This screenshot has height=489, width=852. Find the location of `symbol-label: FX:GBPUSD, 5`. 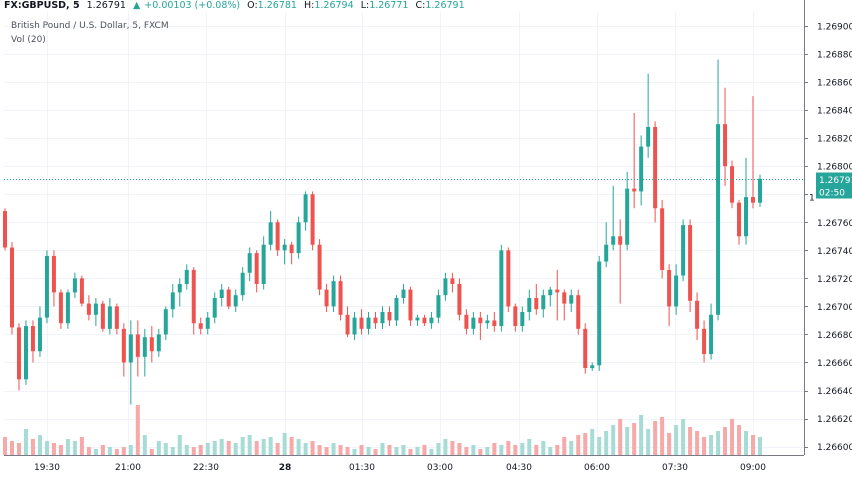

symbol-label: FX:GBPUSD, 5 is located at coordinates (42, 5).